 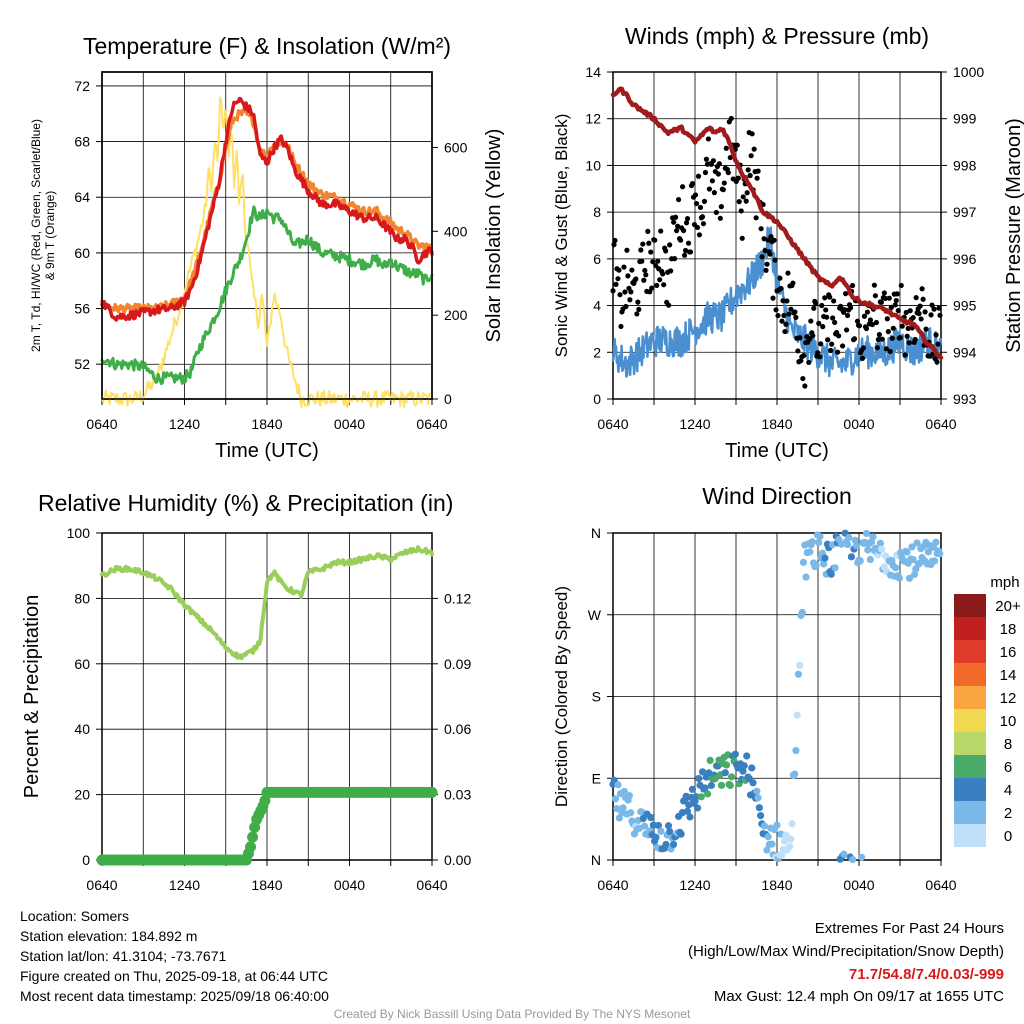 I want to click on rh-y2tick-label: 0.12, so click(x=457, y=598).